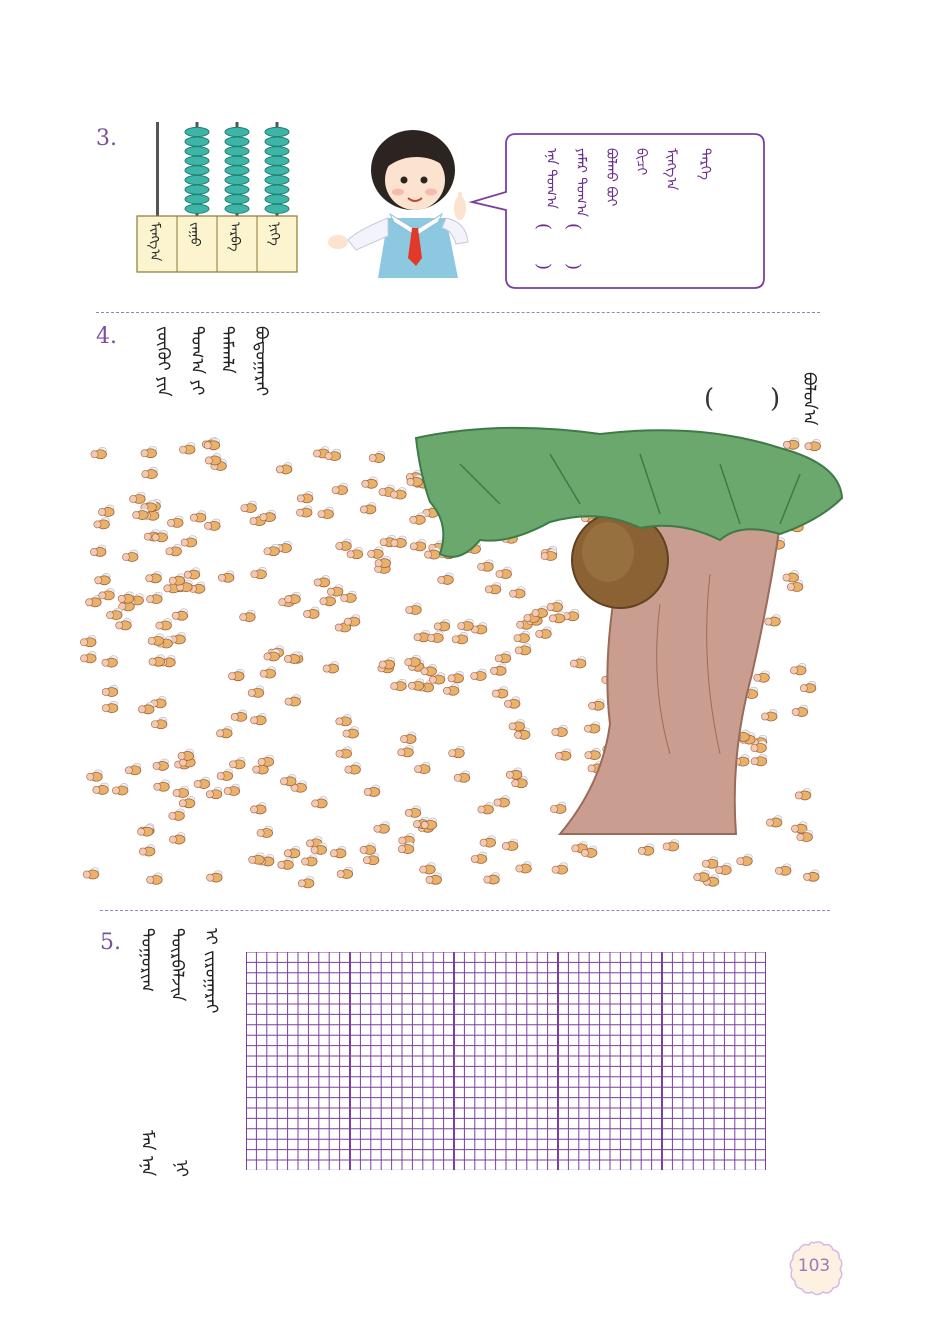 The height and width of the screenshot is (1337, 940). Describe the element at coordinates (211, 971) in the screenshot. I see `p5-question-line-3: ᠢ ᠵᠢᠷᠤᠭᠠᠷᠠᠢ` at that location.